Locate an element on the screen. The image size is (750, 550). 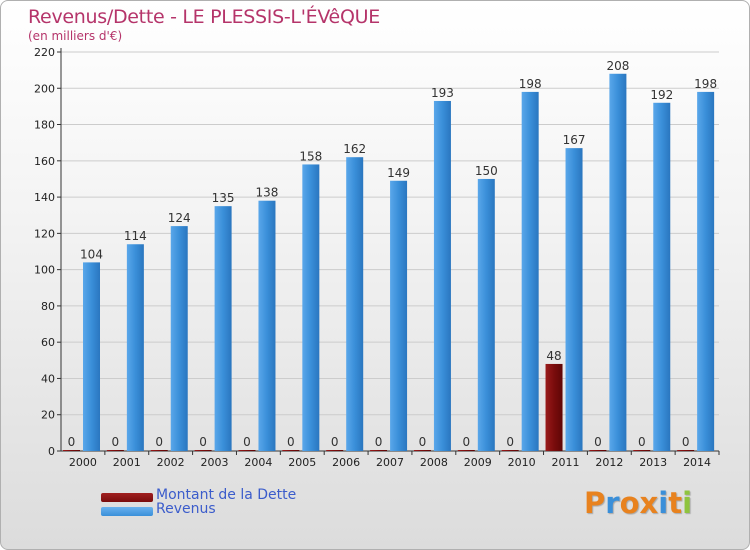
logo-letter: r is located at coordinates (612, 503).